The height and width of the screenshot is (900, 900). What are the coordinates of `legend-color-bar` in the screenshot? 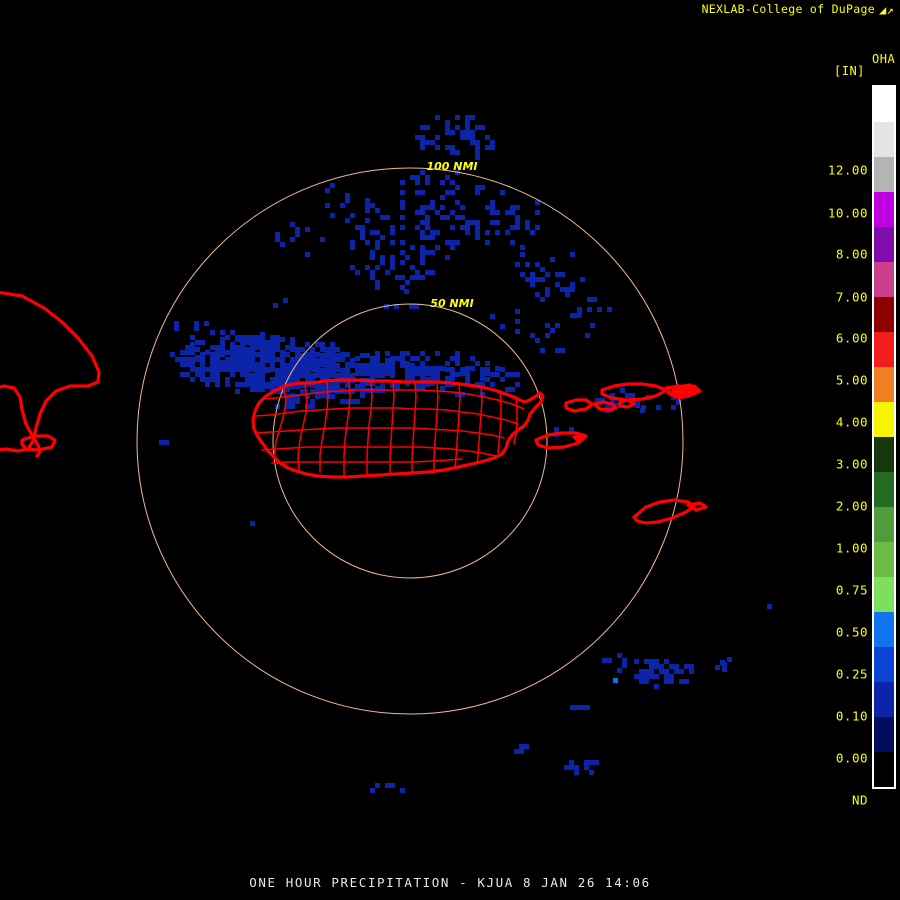 It's located at (884, 437).